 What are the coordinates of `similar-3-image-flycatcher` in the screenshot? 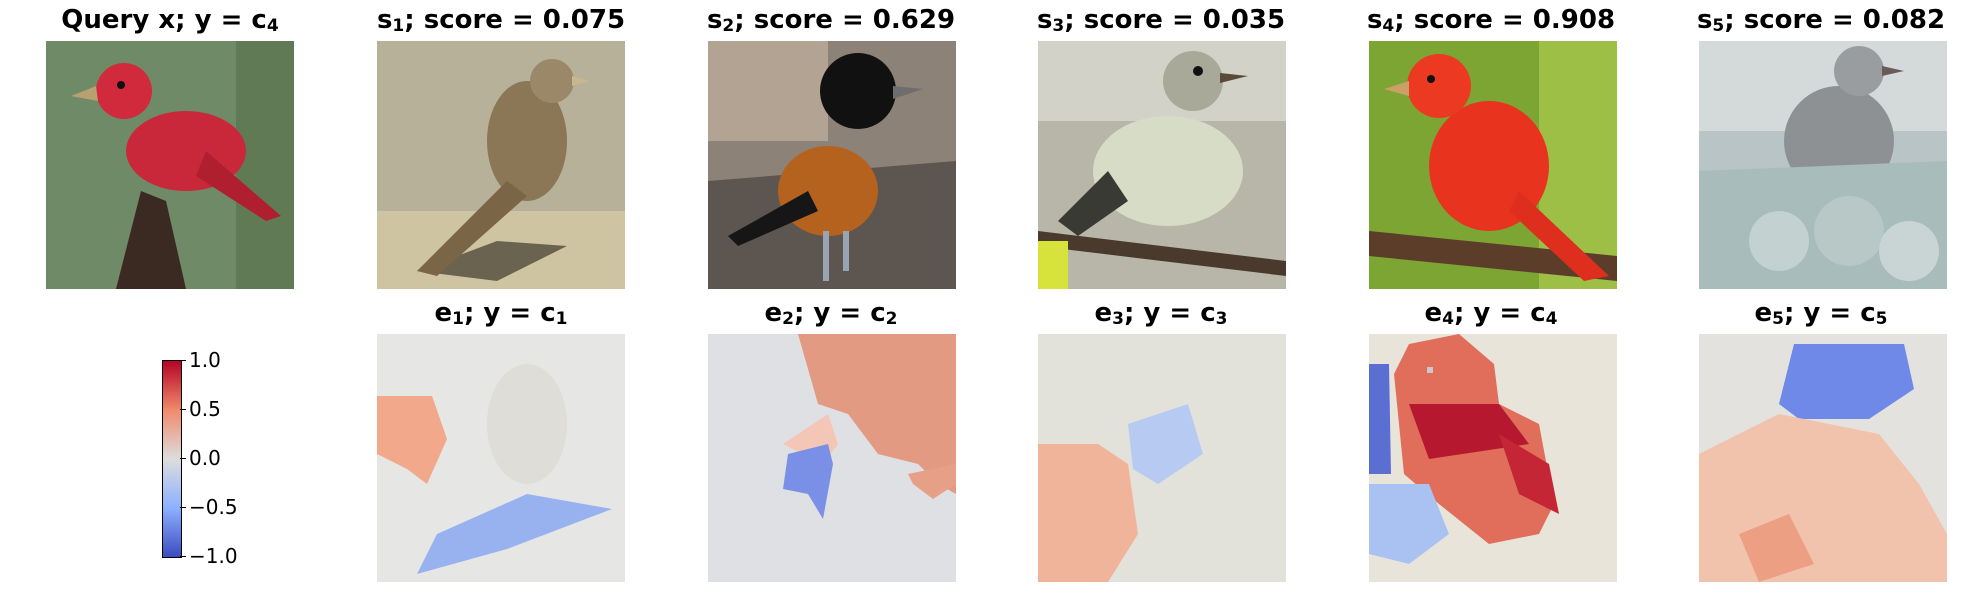 It's located at (1162, 165).